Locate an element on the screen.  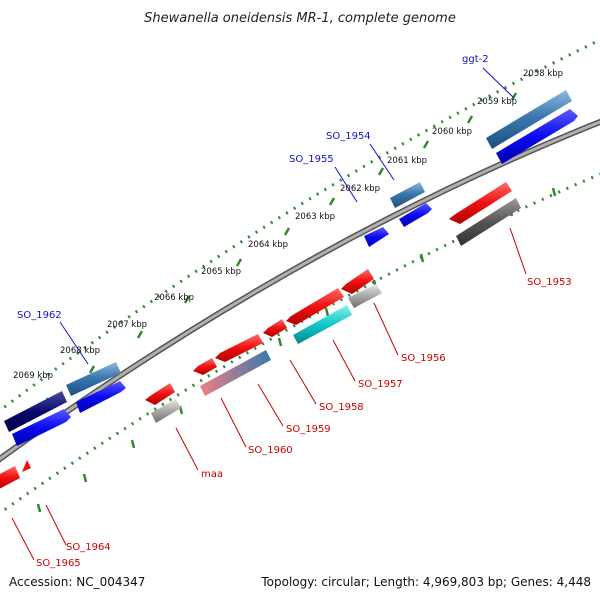
feature-so-1954 is located at coordinates (407, 195).